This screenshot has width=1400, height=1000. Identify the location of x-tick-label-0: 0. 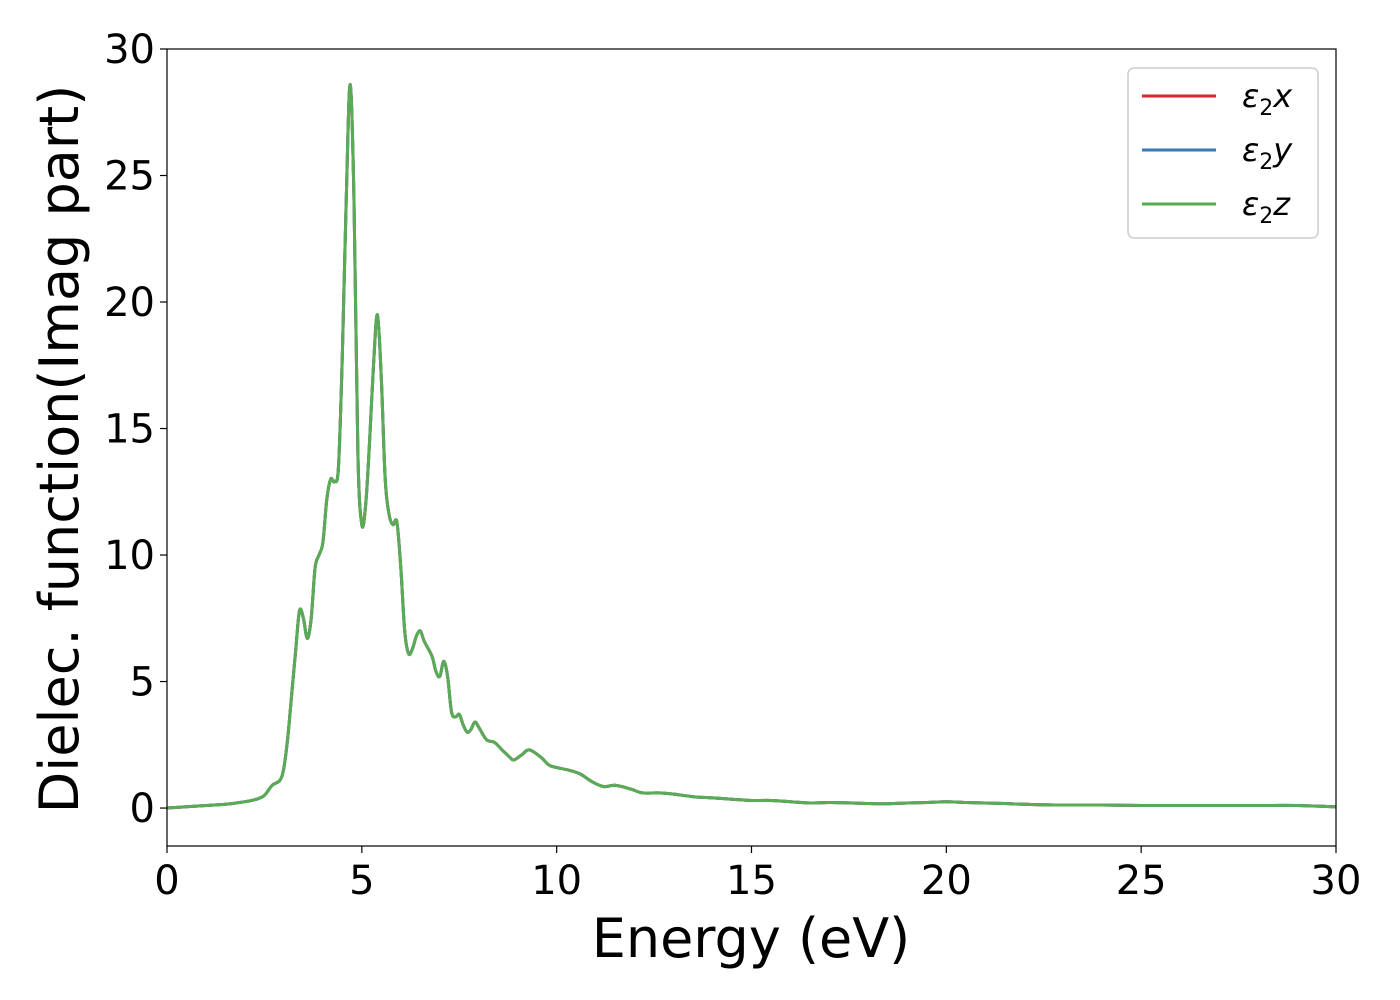
(166, 881).